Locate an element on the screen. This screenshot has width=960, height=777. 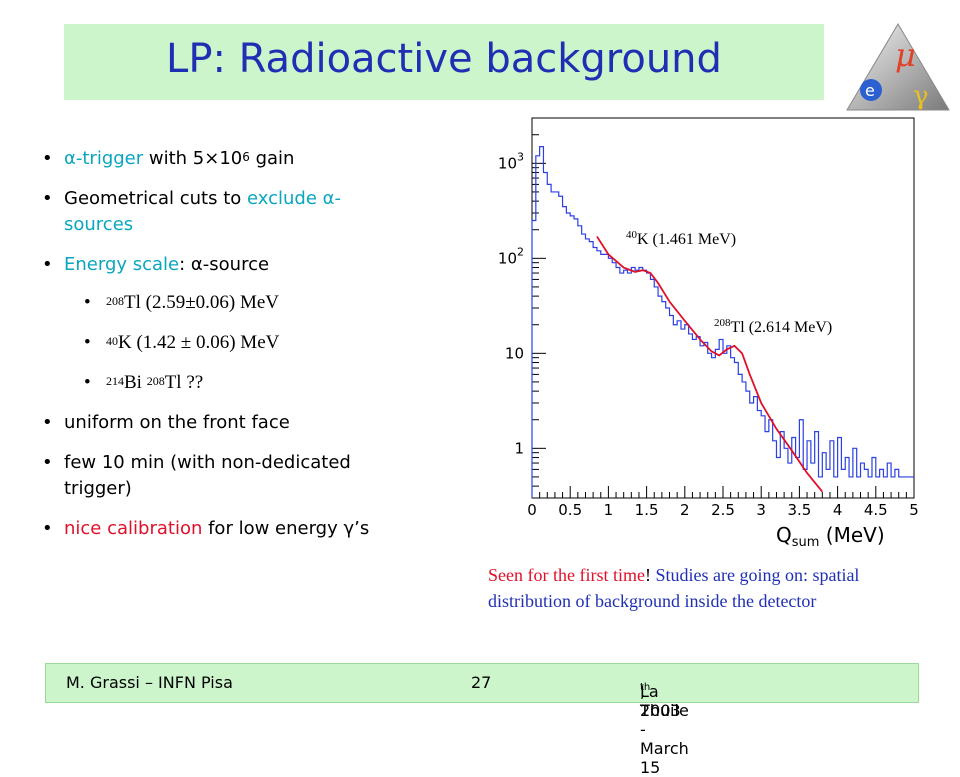
bullet-trigger: • α-trigger with 5×106 gain is located at coordinates (168, 158).